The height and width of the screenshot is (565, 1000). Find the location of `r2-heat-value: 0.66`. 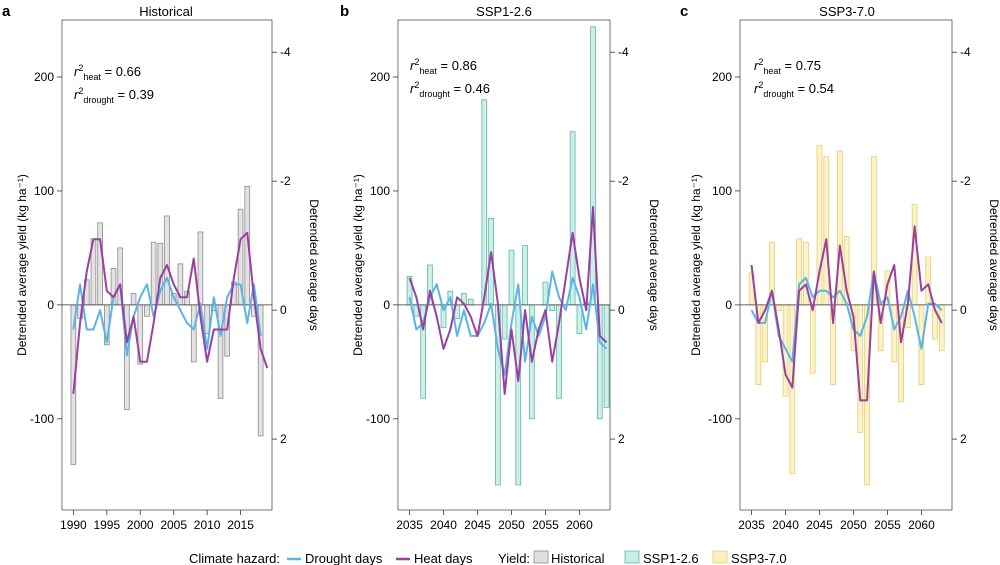

r2-heat-value: 0.66 is located at coordinates (128, 71).